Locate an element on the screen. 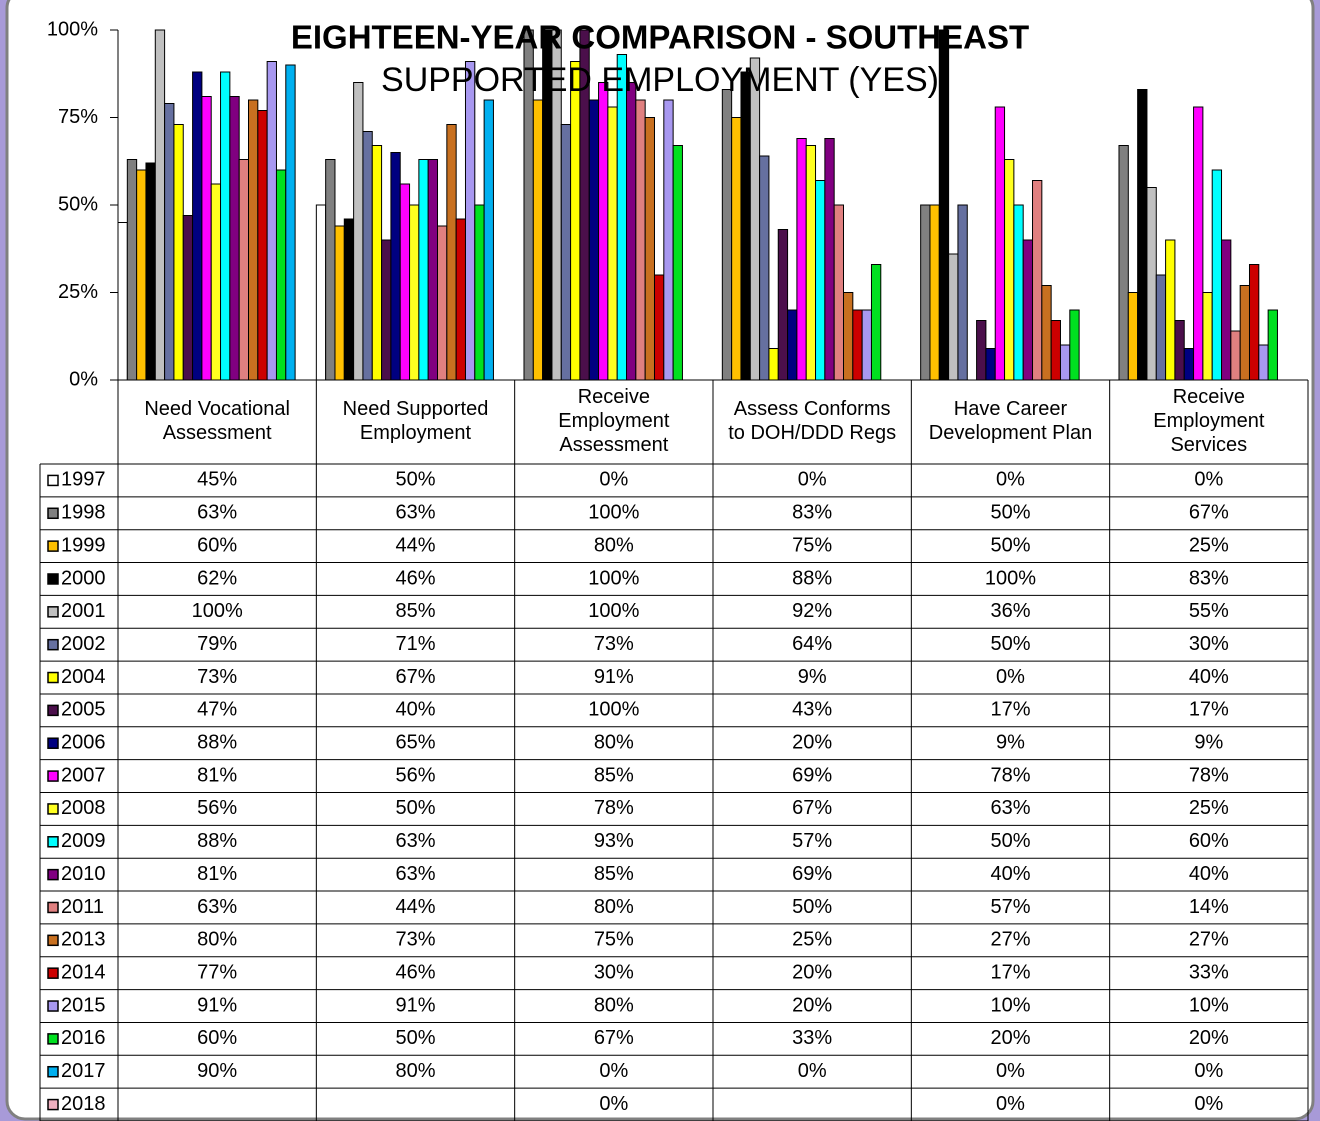  value-label: 60% is located at coordinates (217, 545).